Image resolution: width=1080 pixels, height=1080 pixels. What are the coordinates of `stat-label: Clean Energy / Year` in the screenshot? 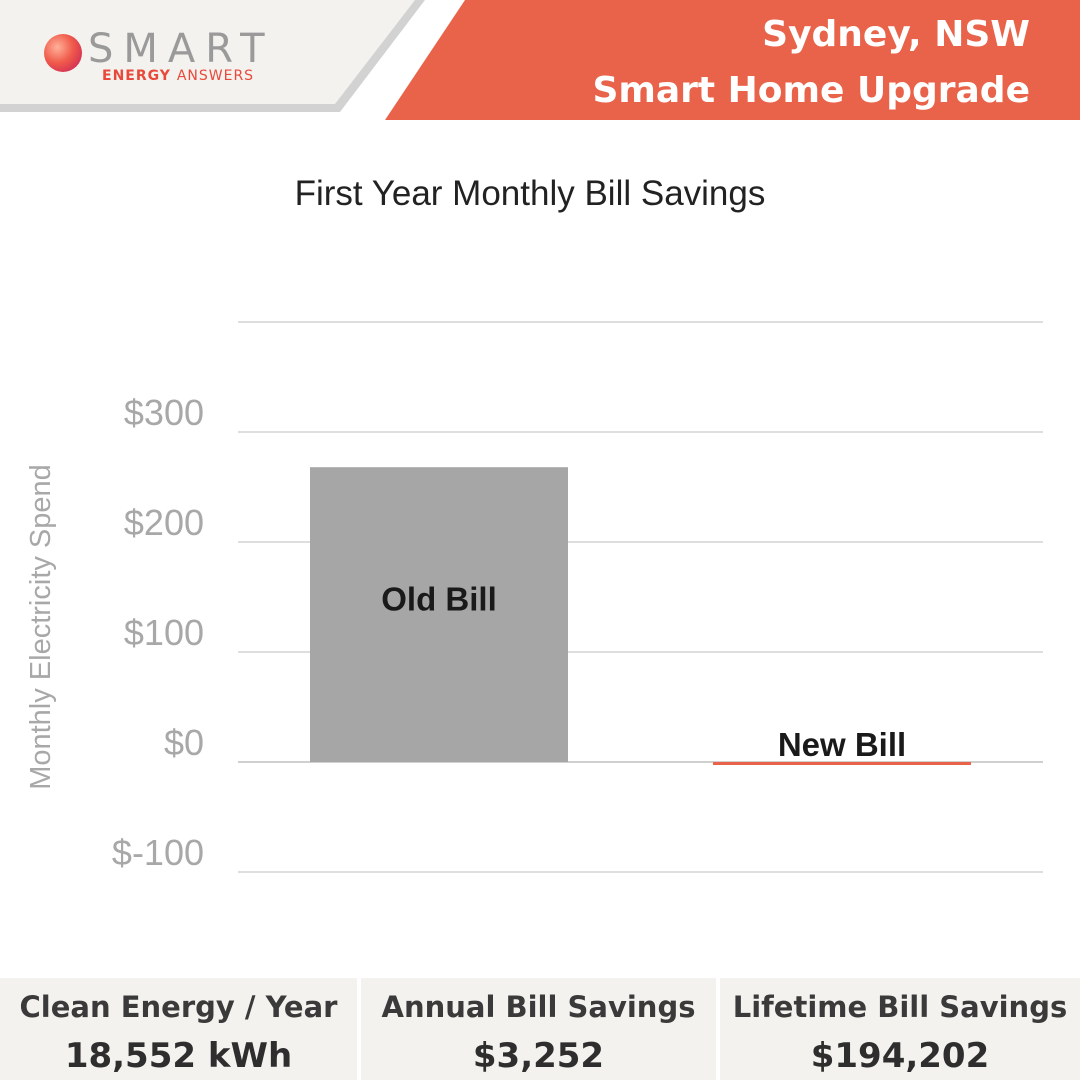 It's located at (178, 1007).